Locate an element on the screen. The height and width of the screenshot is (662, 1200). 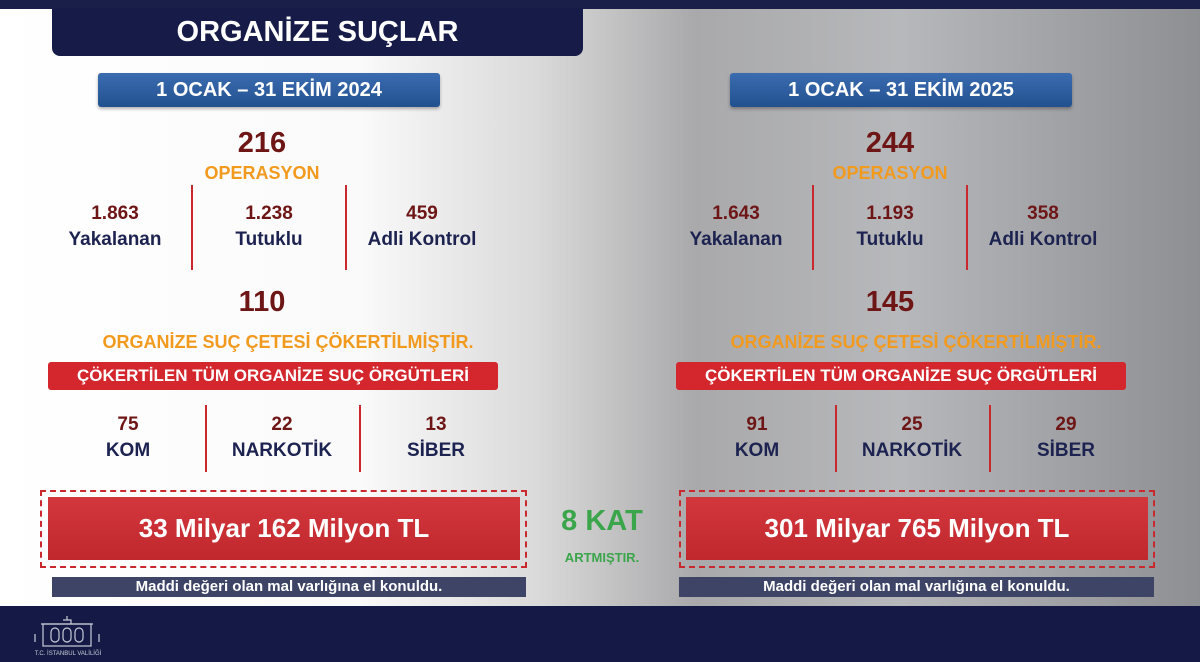
money-value-2024: 33 Milyar 162 Milyon TL is located at coordinates (284, 528).